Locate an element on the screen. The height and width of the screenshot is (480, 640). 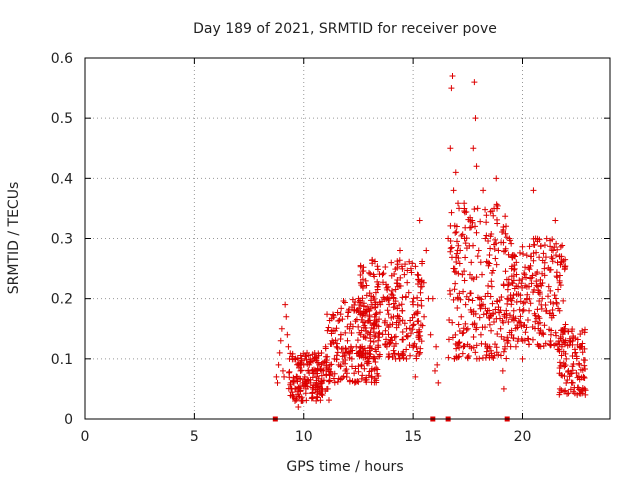
x-tick-label: 0 is located at coordinates (85, 437).